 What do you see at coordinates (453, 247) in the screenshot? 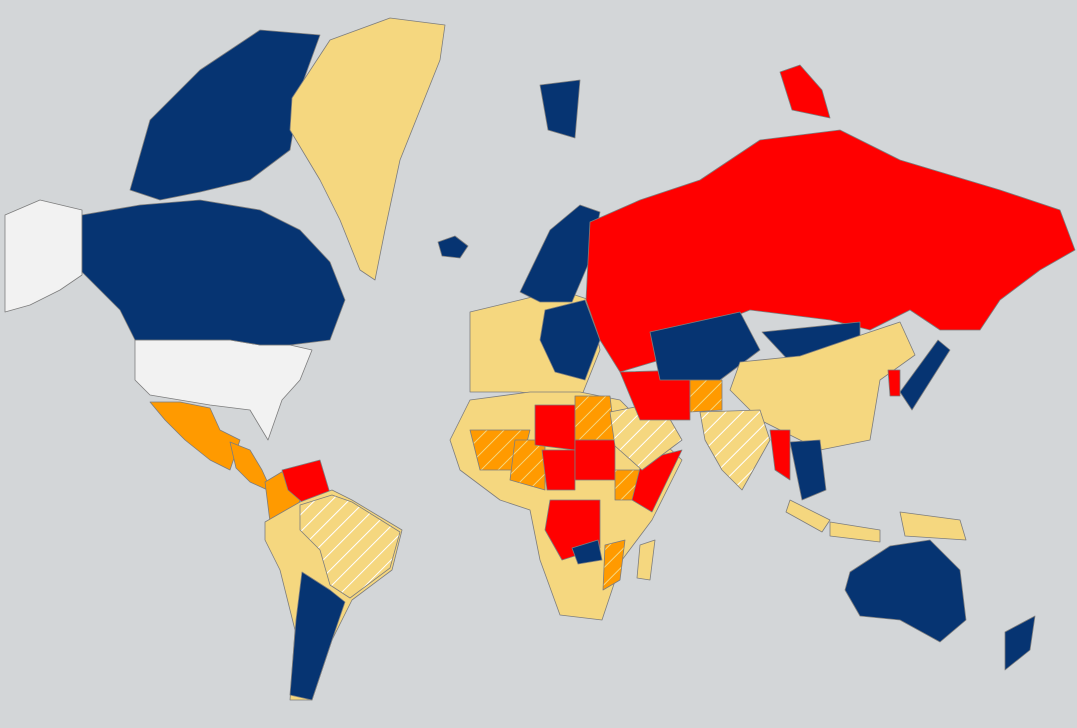
I see `iceland` at bounding box center [453, 247].